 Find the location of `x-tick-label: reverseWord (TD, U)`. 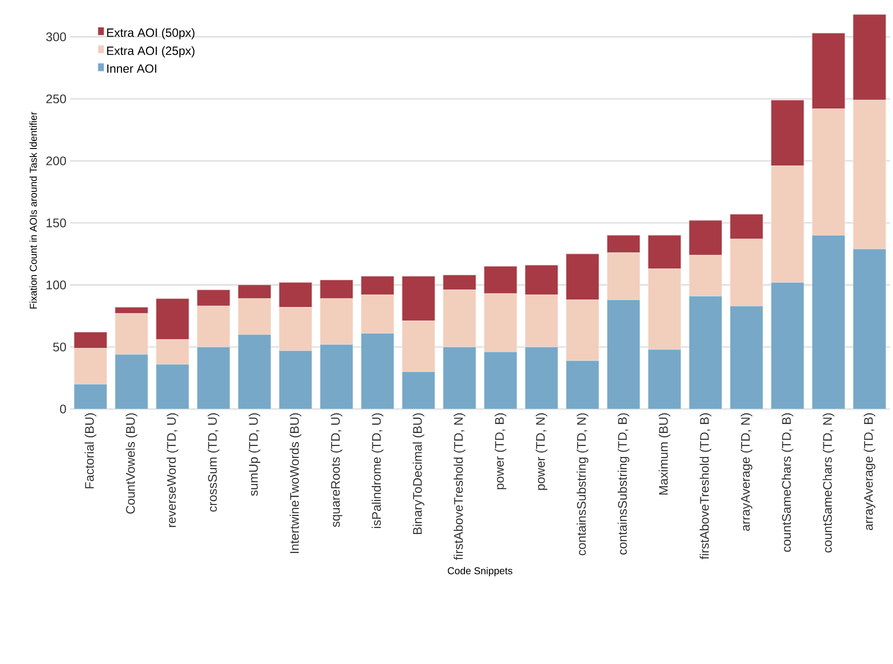

x-tick-label: reverseWord (TD, U) is located at coordinates (172, 470).